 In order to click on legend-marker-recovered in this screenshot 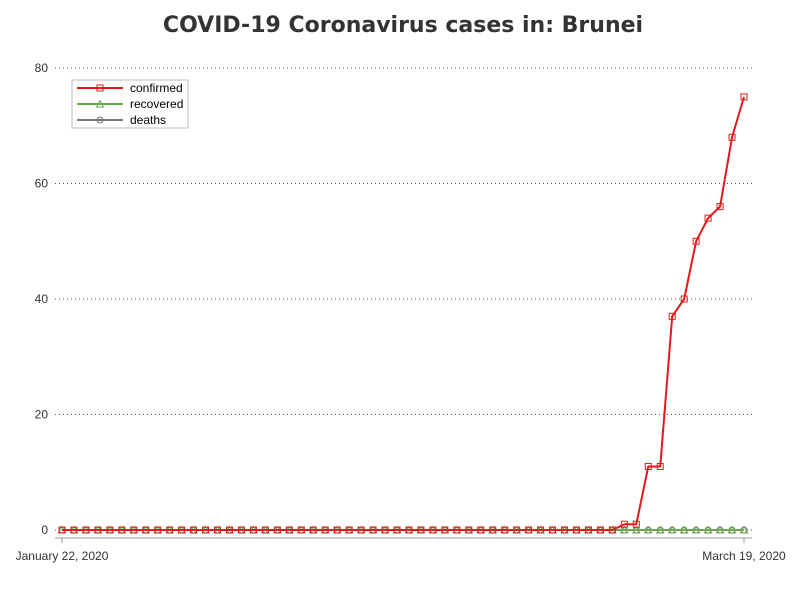, I will do `click(100, 103)`.